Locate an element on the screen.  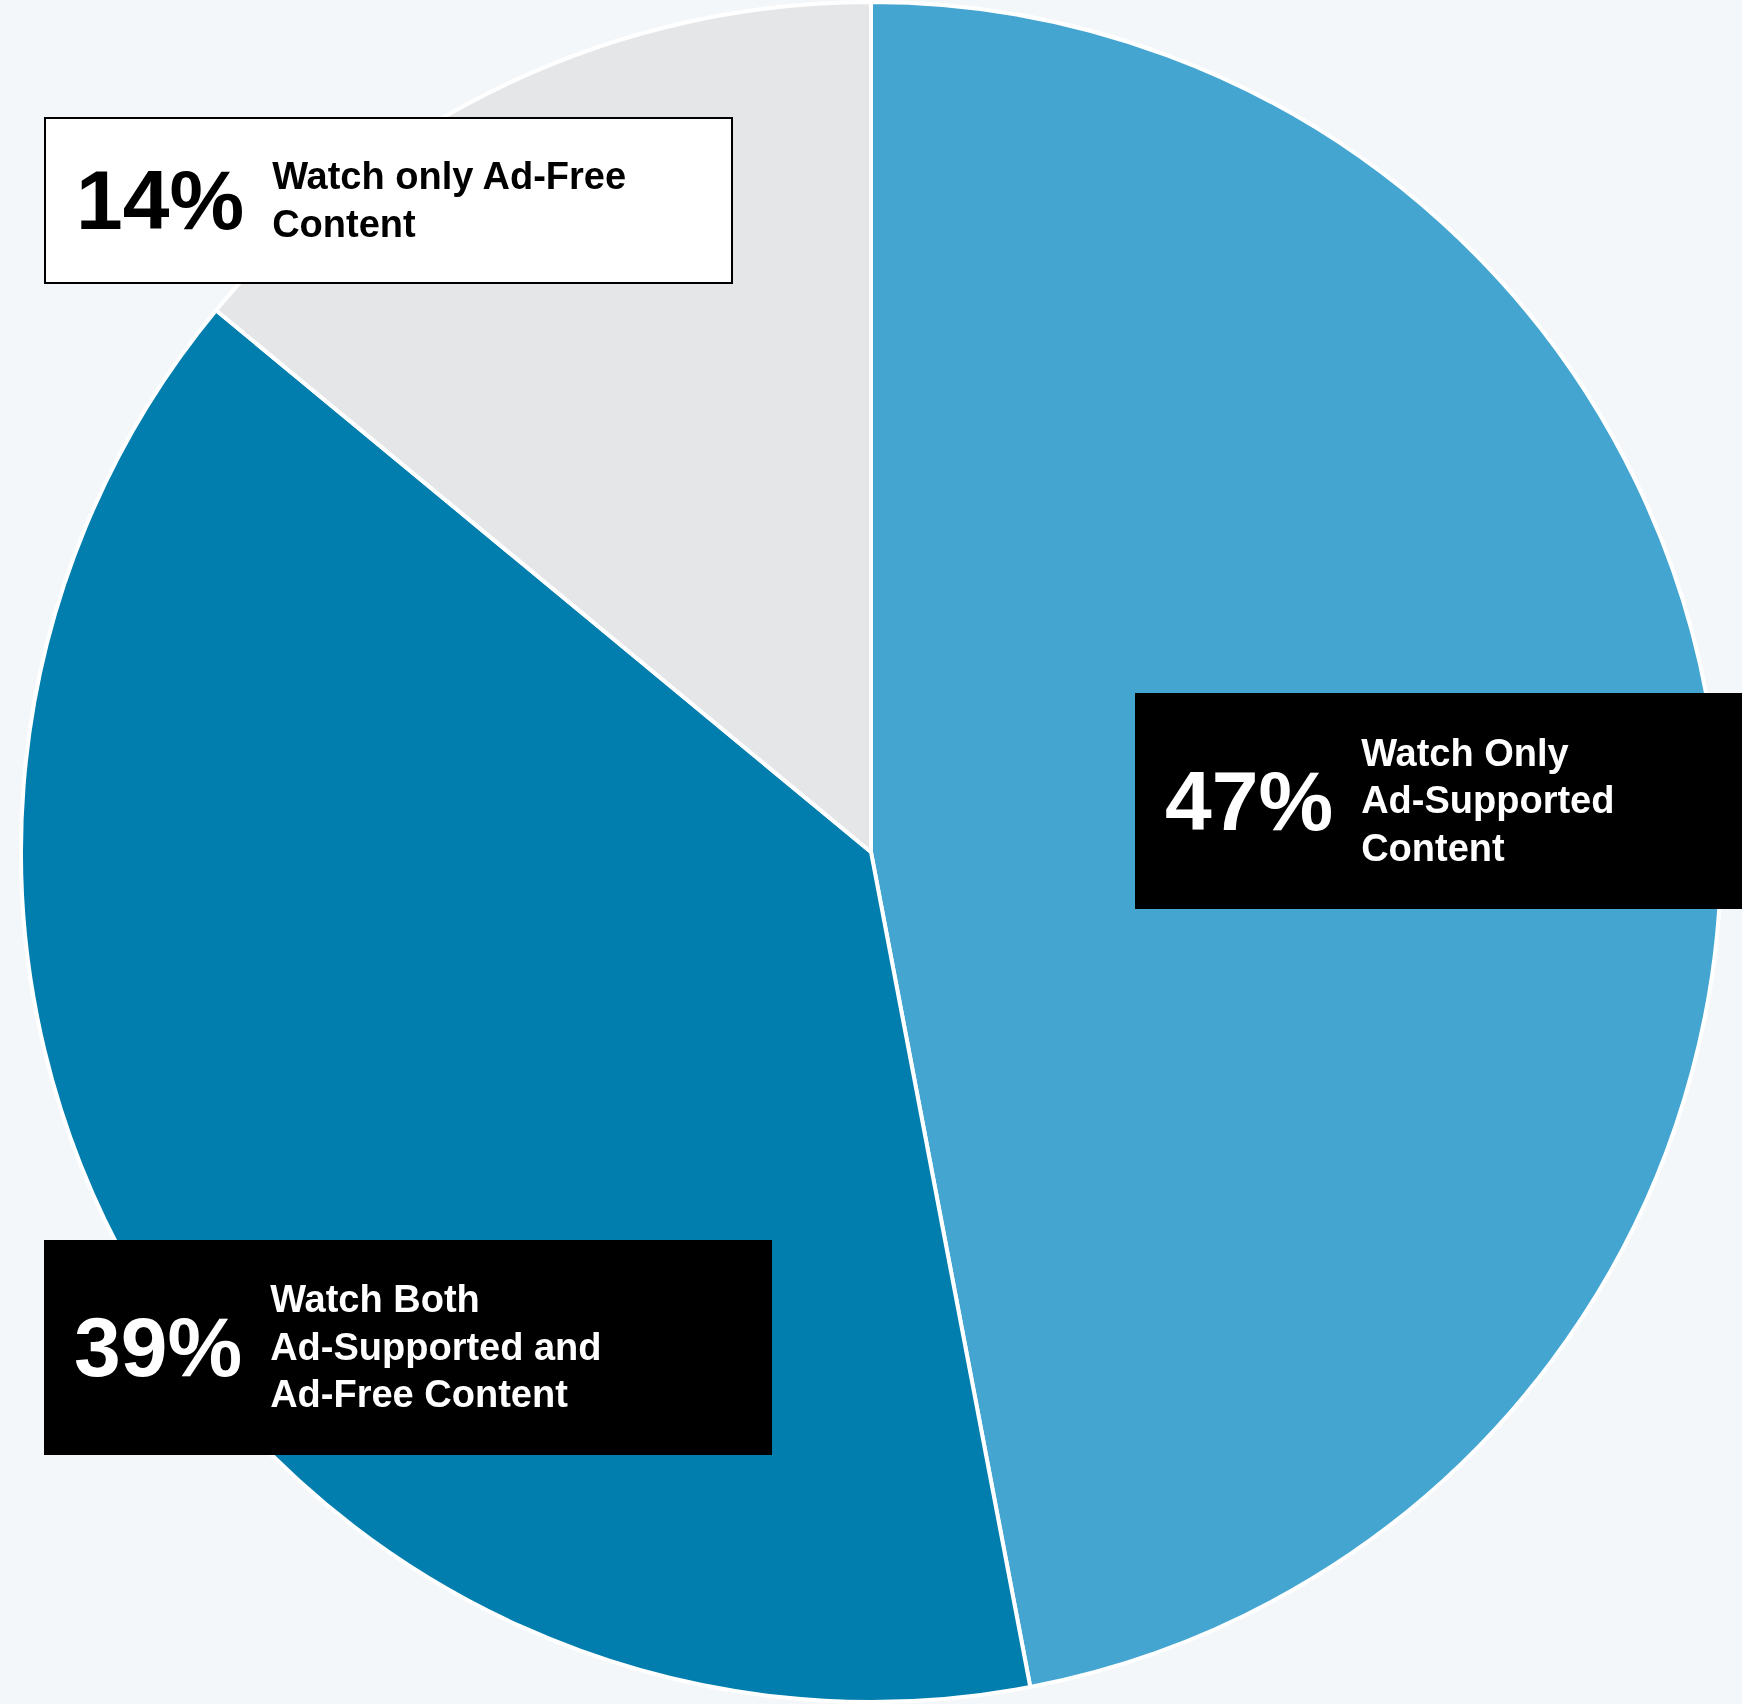
category-label: Watch Both Ad-Supported and Ad-Free Content is located at coordinates (436, 1347).